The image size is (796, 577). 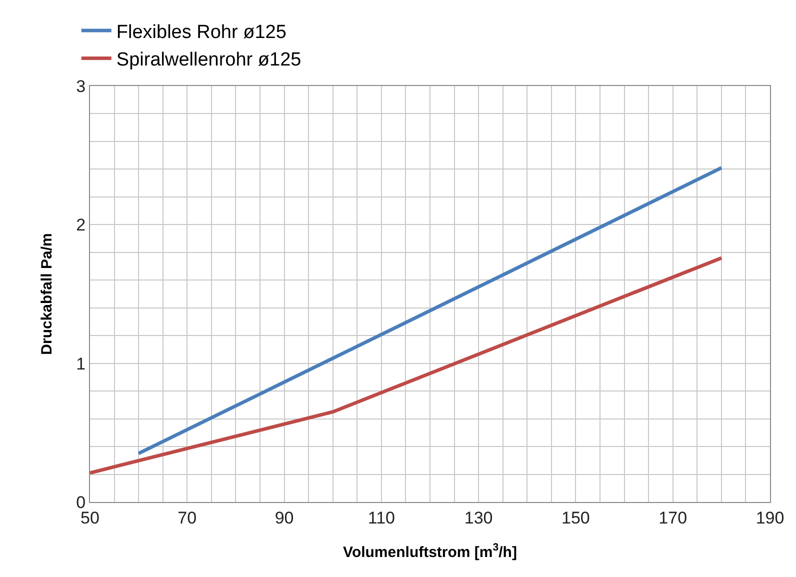 What do you see at coordinates (478, 518) in the screenshot?
I see `x-tick-label: 130` at bounding box center [478, 518].